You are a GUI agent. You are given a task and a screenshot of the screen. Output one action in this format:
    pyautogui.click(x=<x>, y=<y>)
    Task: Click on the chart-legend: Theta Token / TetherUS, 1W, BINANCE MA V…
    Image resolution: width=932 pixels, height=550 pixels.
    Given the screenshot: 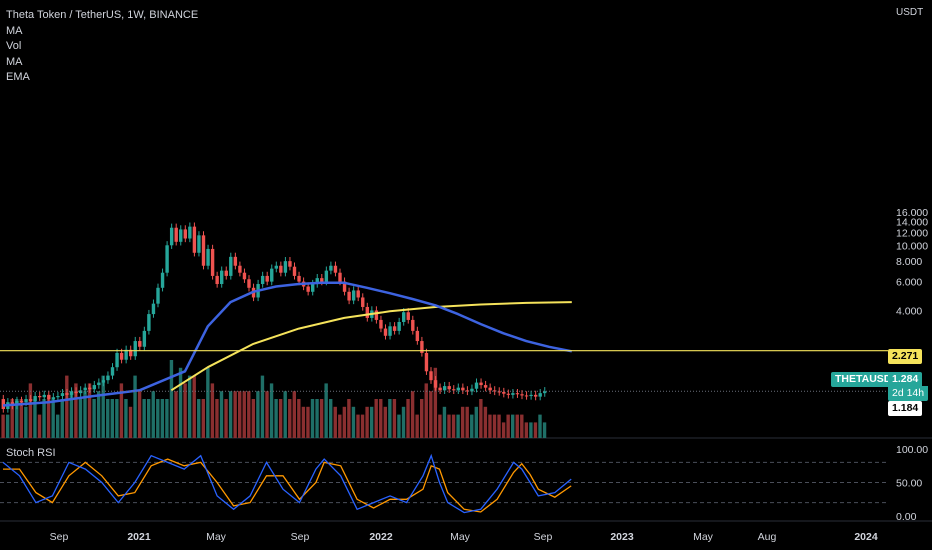 What is the action you would take?
    pyautogui.click(x=102, y=47)
    